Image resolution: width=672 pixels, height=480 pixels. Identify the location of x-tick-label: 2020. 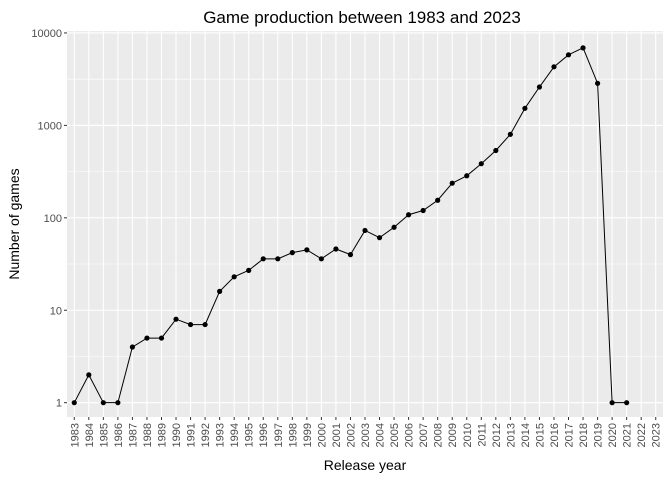
(613, 435).